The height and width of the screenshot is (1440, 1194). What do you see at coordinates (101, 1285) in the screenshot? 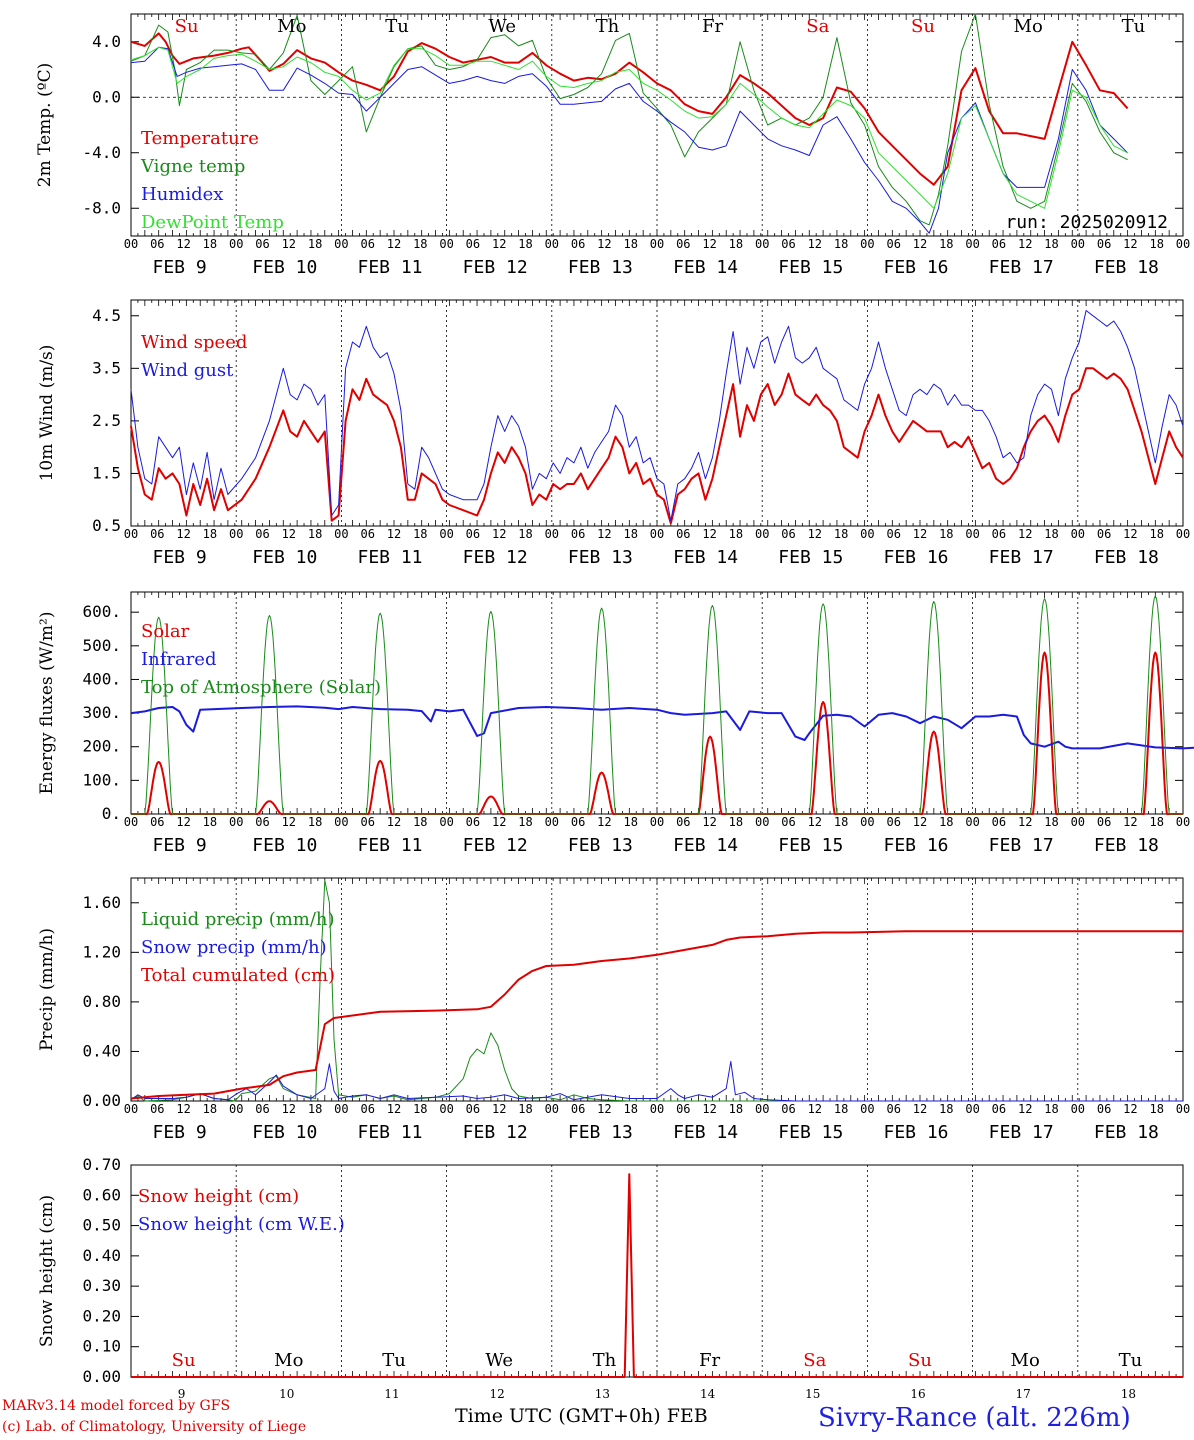
I see `y-tick-label: 0.30` at bounding box center [101, 1285].